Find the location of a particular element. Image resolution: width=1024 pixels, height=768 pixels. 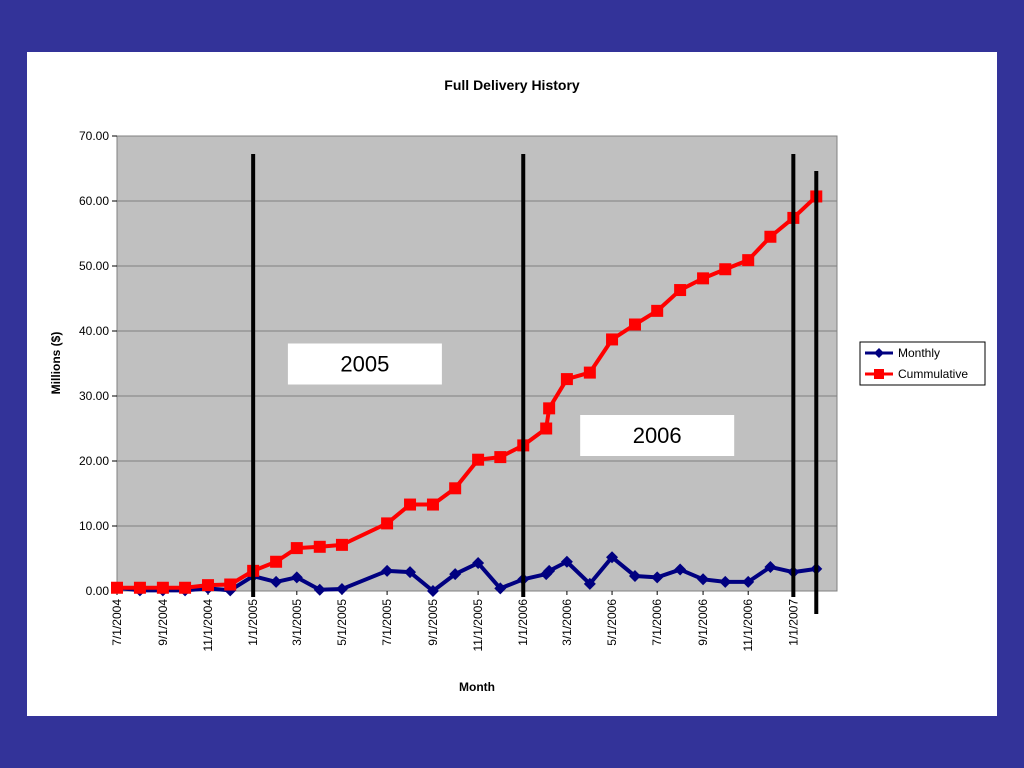

x-tick-label: 11/1/2005 is located at coordinates (478, 625).